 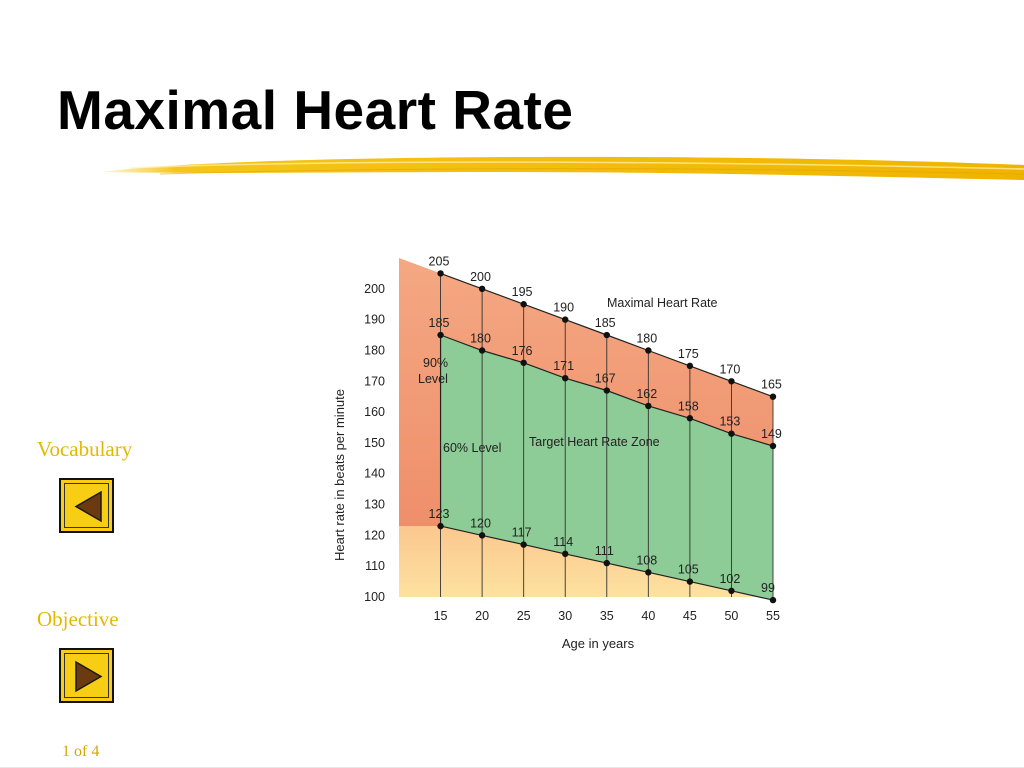 What do you see at coordinates (480, 523) in the screenshot?
I see `data-label: 120` at bounding box center [480, 523].